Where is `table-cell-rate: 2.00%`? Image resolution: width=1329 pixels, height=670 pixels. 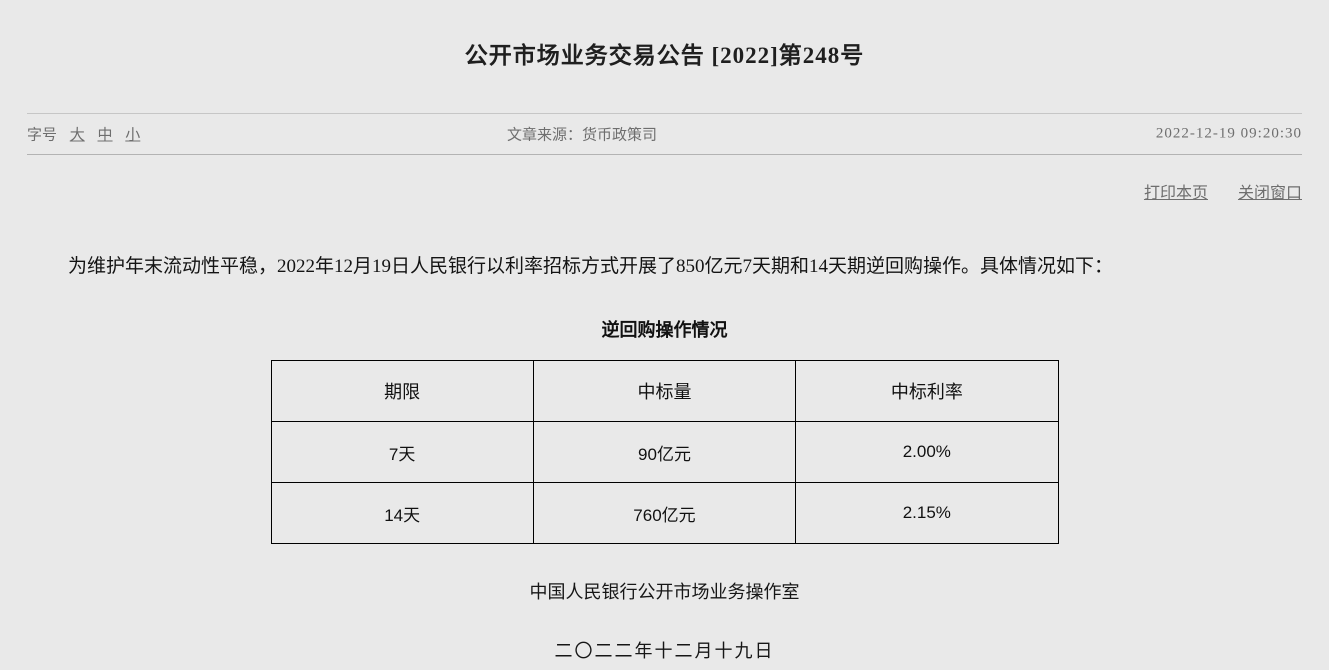
table-cell-rate: 2.00% is located at coordinates (927, 452).